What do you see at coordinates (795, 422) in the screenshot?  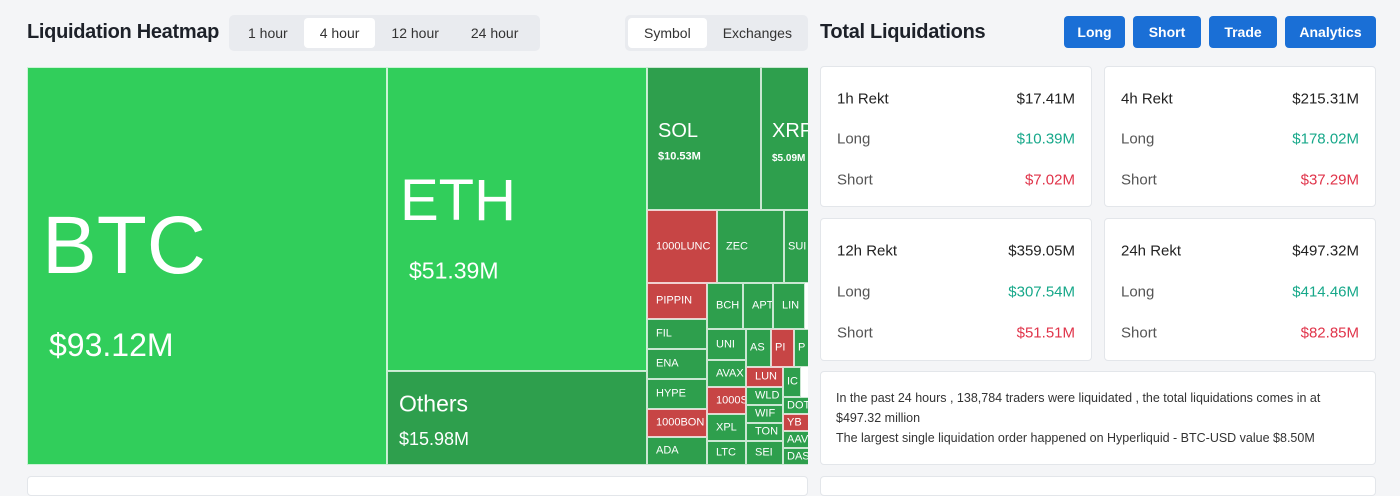 I see `treemap-tile: YB` at bounding box center [795, 422].